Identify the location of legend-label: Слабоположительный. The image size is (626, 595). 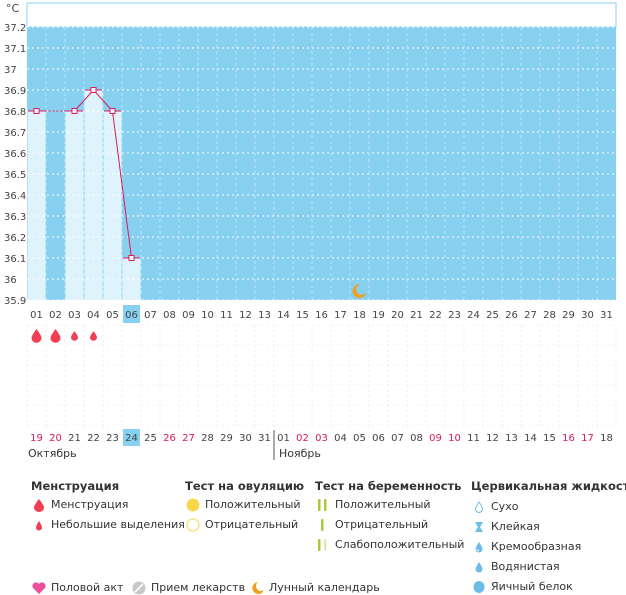
(400, 544).